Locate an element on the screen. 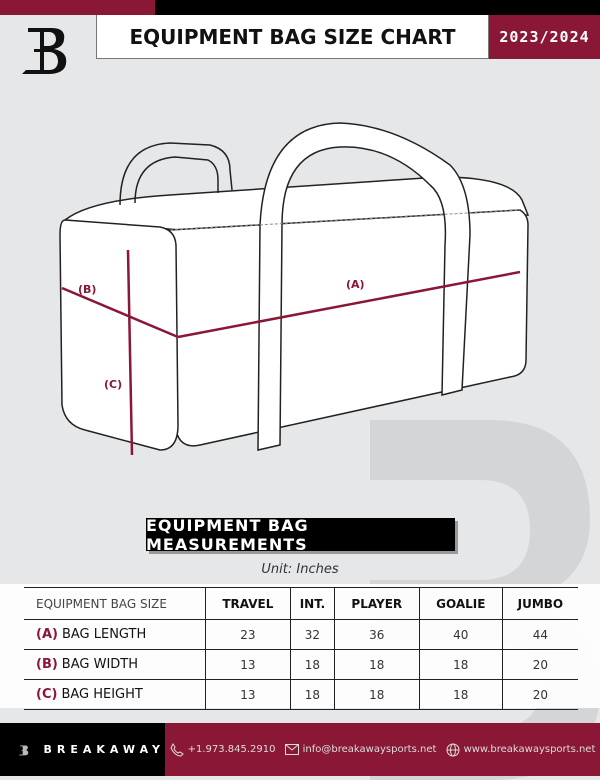  table-cell: 36 is located at coordinates (376, 634).